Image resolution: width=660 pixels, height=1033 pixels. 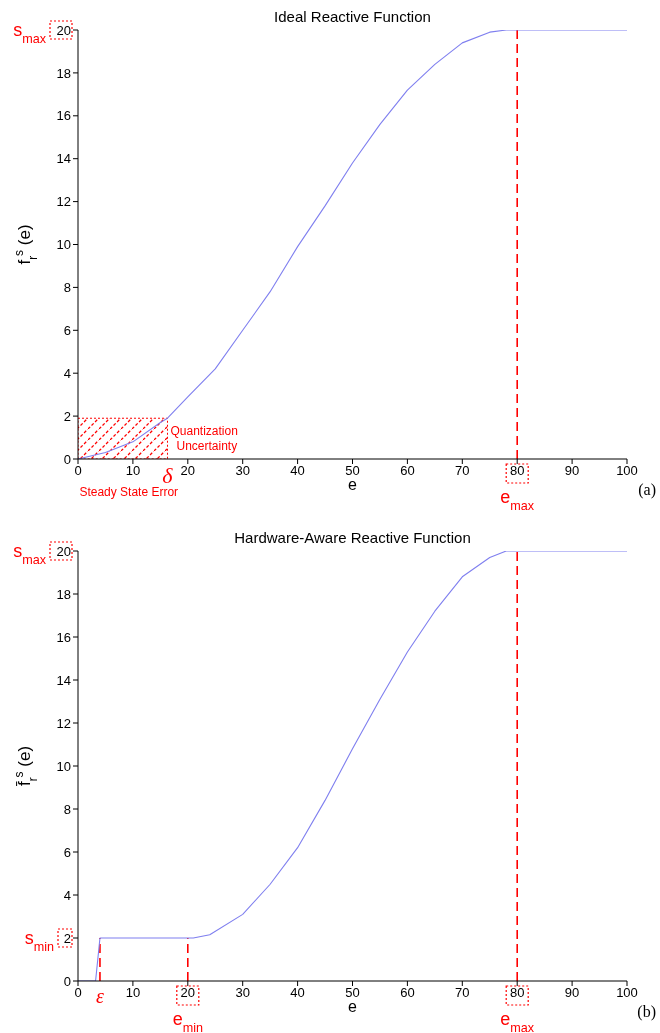 I want to click on text: s$_{min}$, so click(x=39, y=941).